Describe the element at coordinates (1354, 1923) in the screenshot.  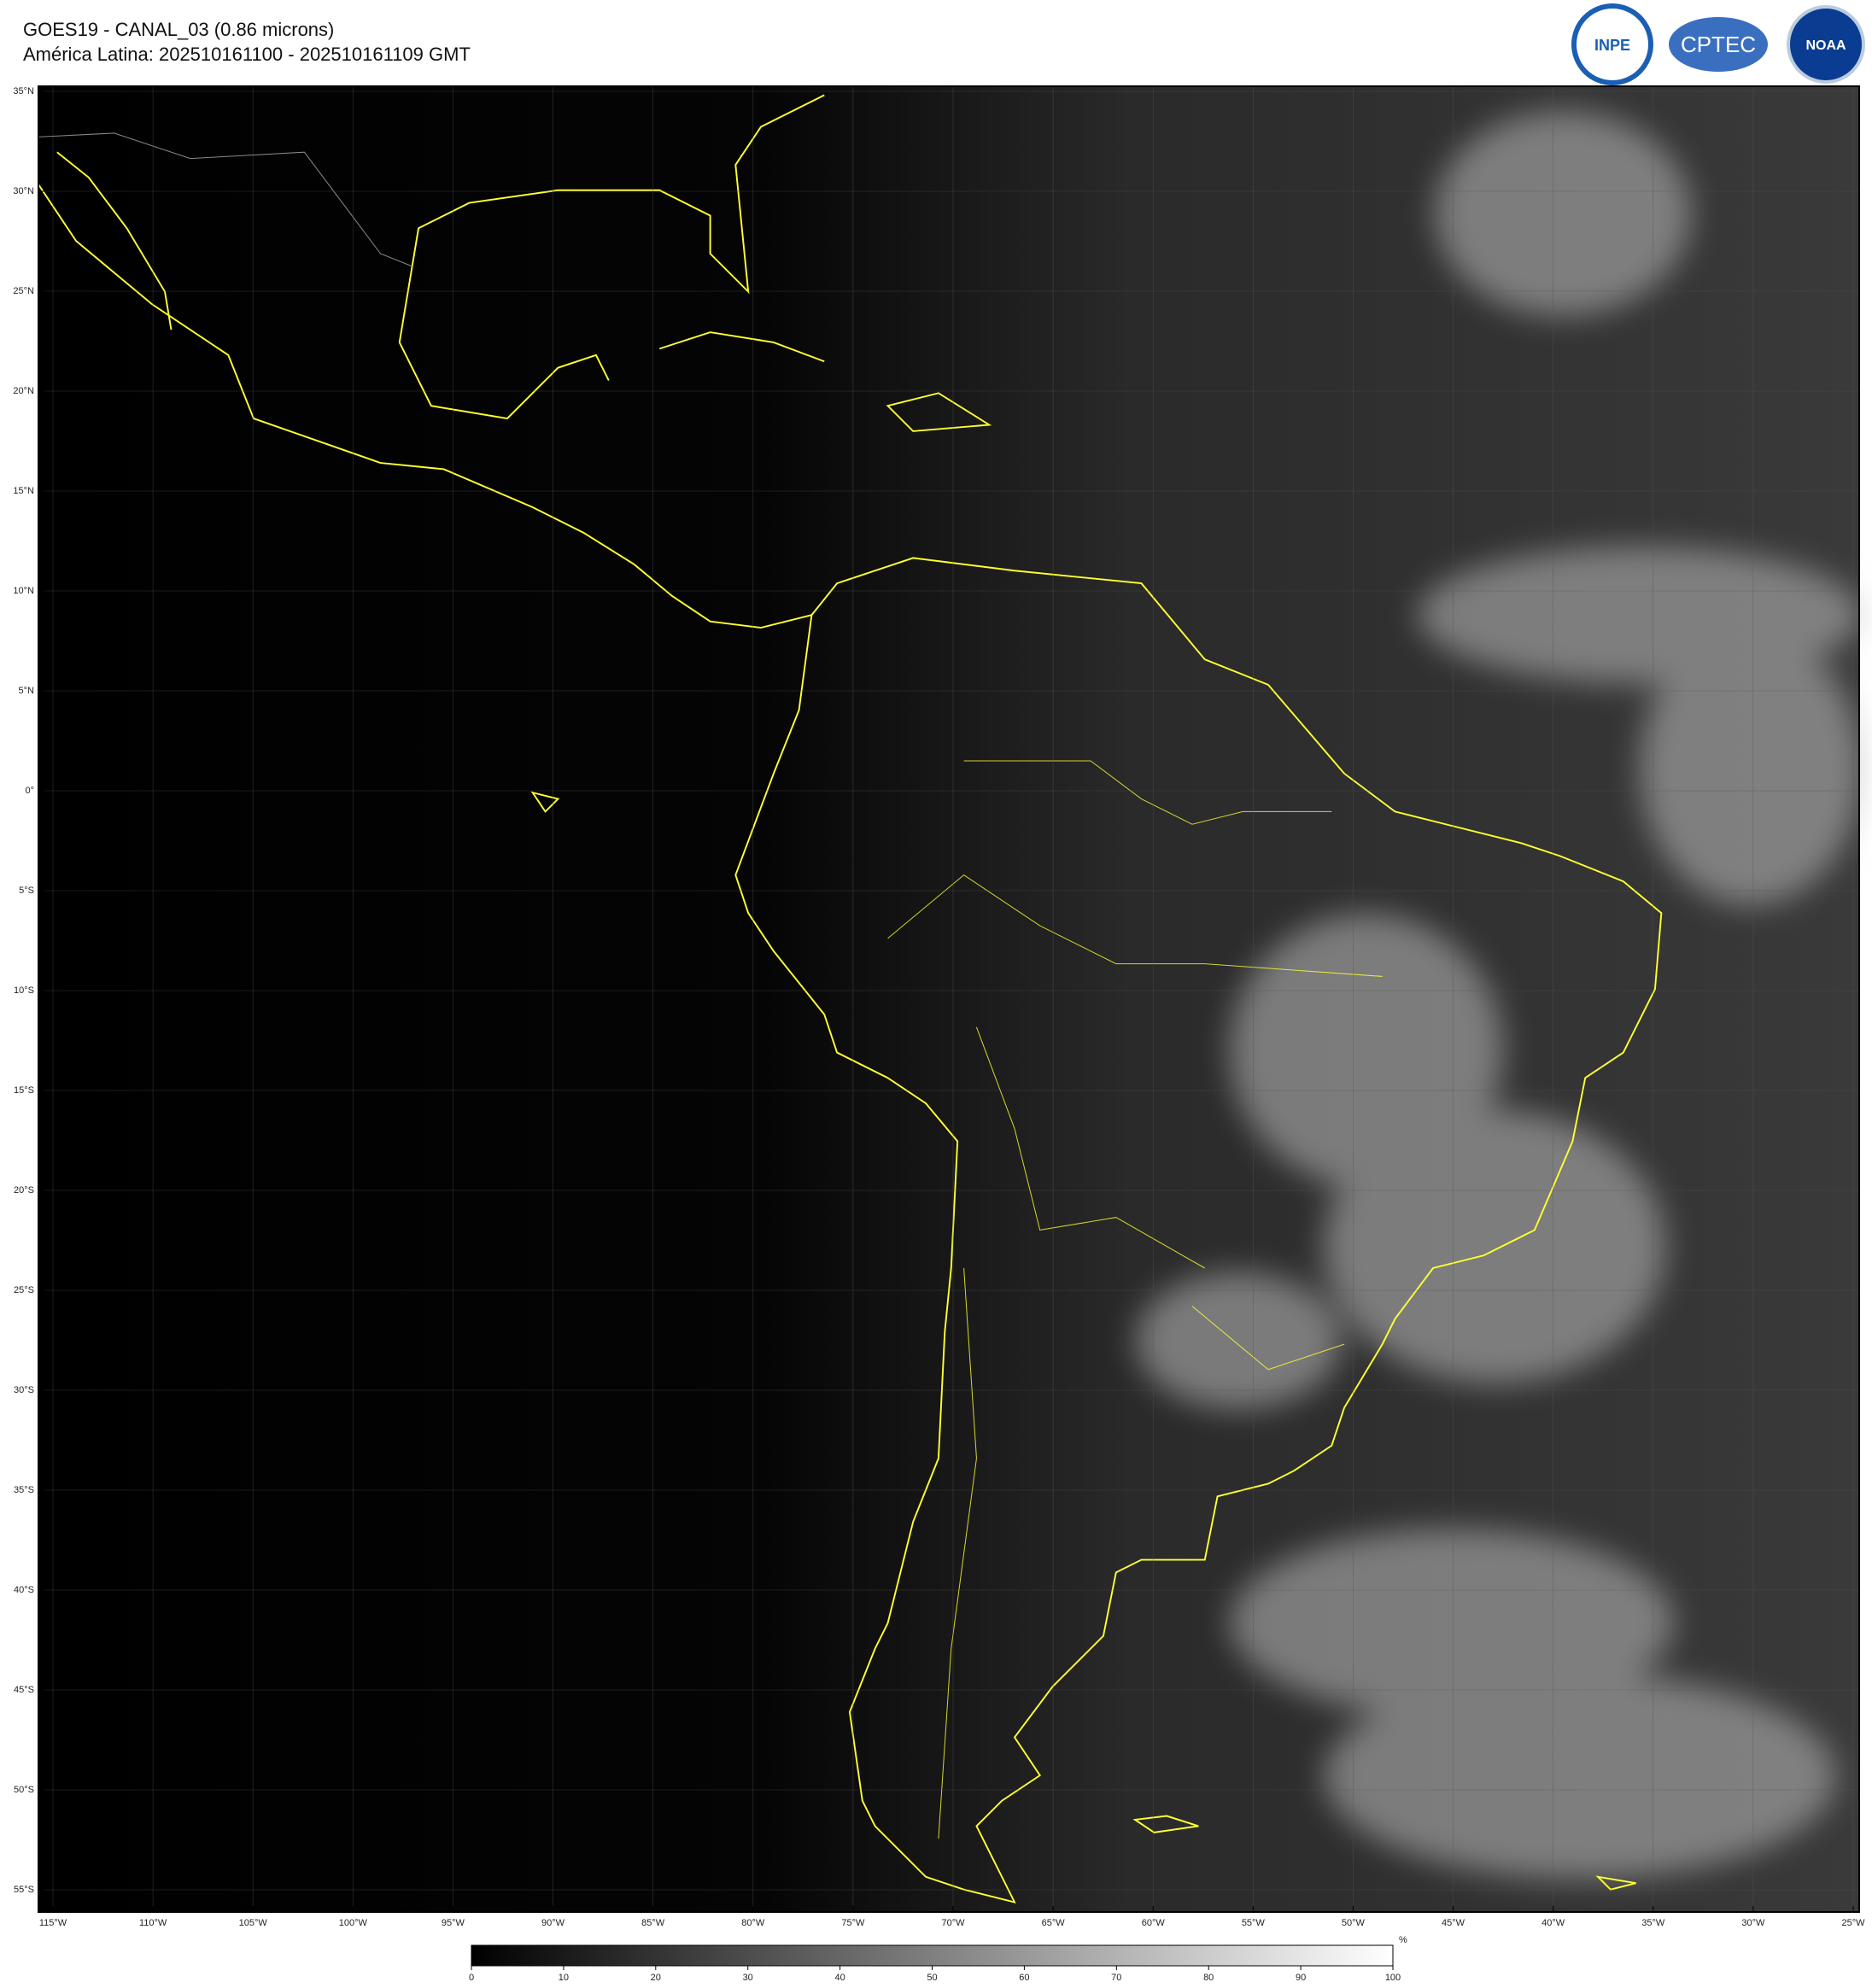
I see `lon-label: 50°W` at that location.